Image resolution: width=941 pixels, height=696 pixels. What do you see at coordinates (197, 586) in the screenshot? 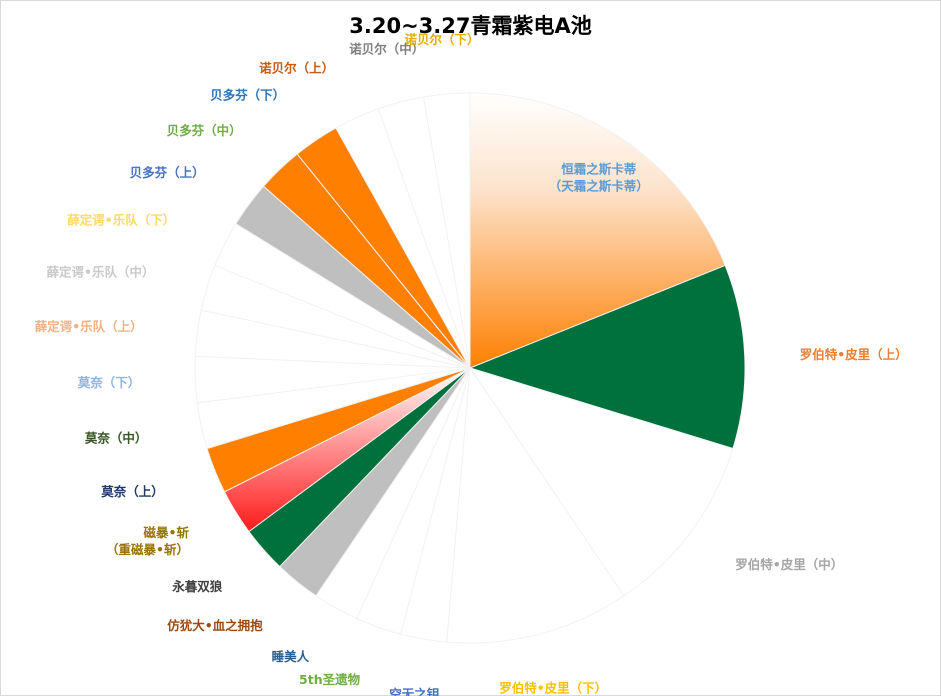
I see `slice-label: 永暮双狼` at bounding box center [197, 586].